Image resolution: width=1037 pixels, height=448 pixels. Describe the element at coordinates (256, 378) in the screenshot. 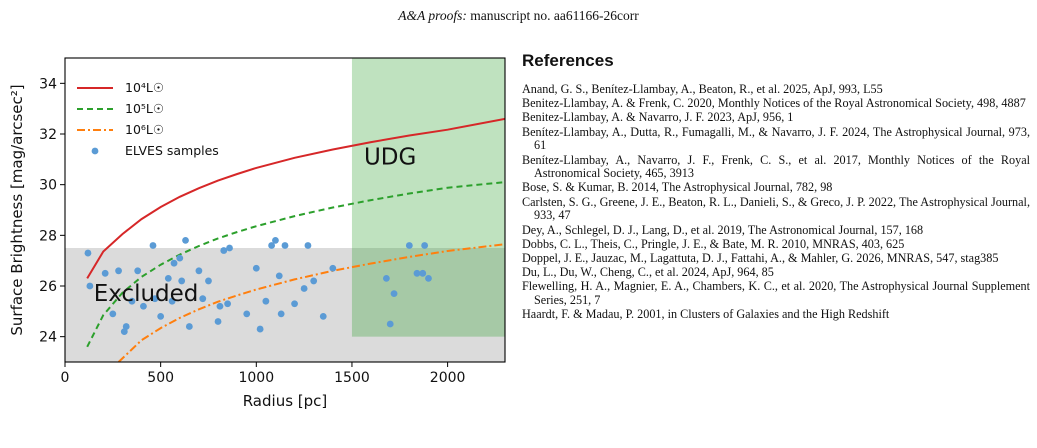

I see `x-tick-label: 1000` at that location.